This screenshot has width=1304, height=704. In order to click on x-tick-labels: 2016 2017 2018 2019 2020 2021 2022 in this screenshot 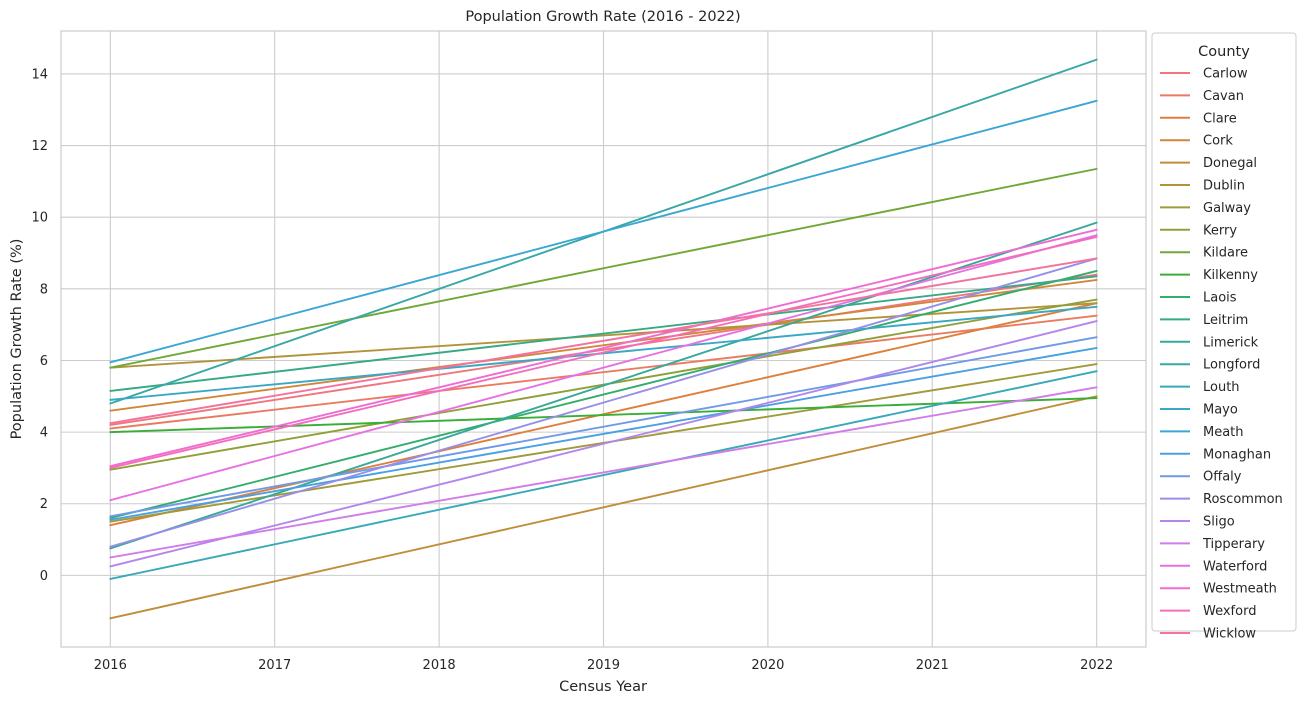, I will do `click(603, 665)`.